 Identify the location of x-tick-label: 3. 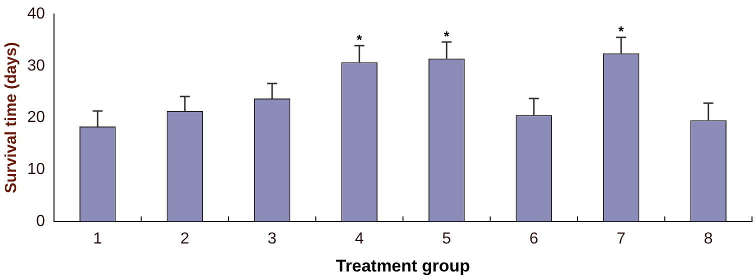
(272, 239).